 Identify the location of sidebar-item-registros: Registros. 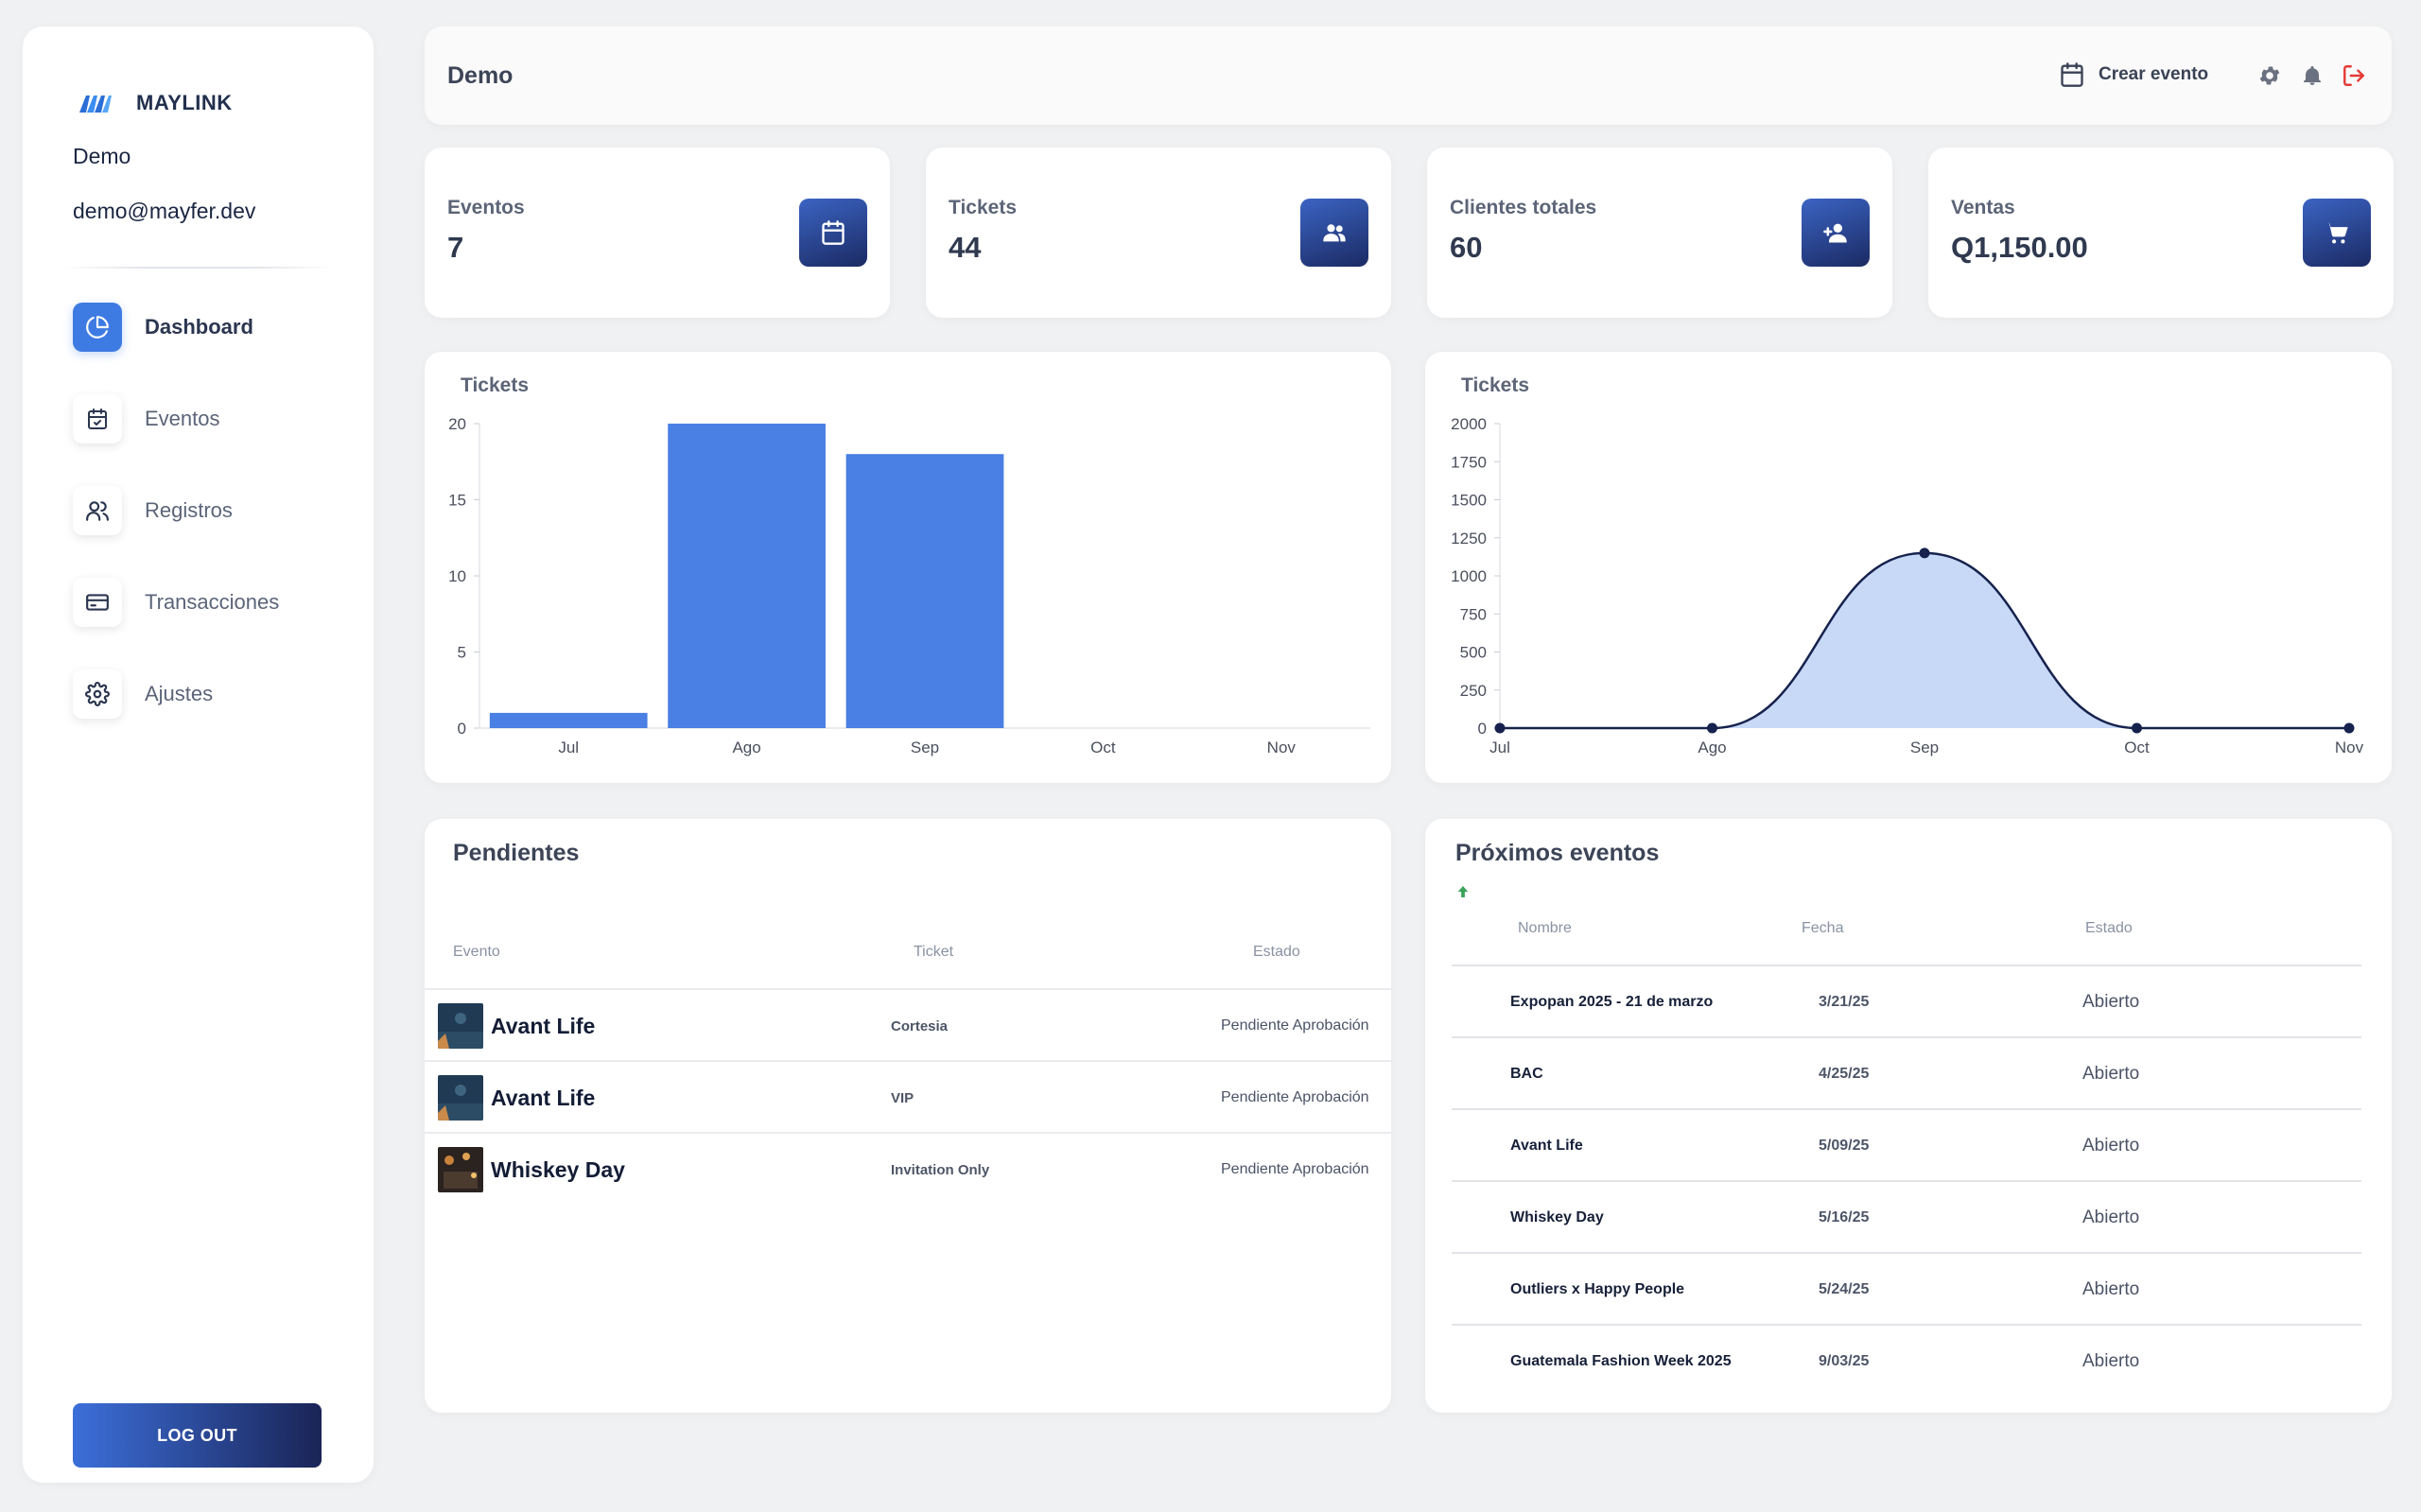
(176, 510).